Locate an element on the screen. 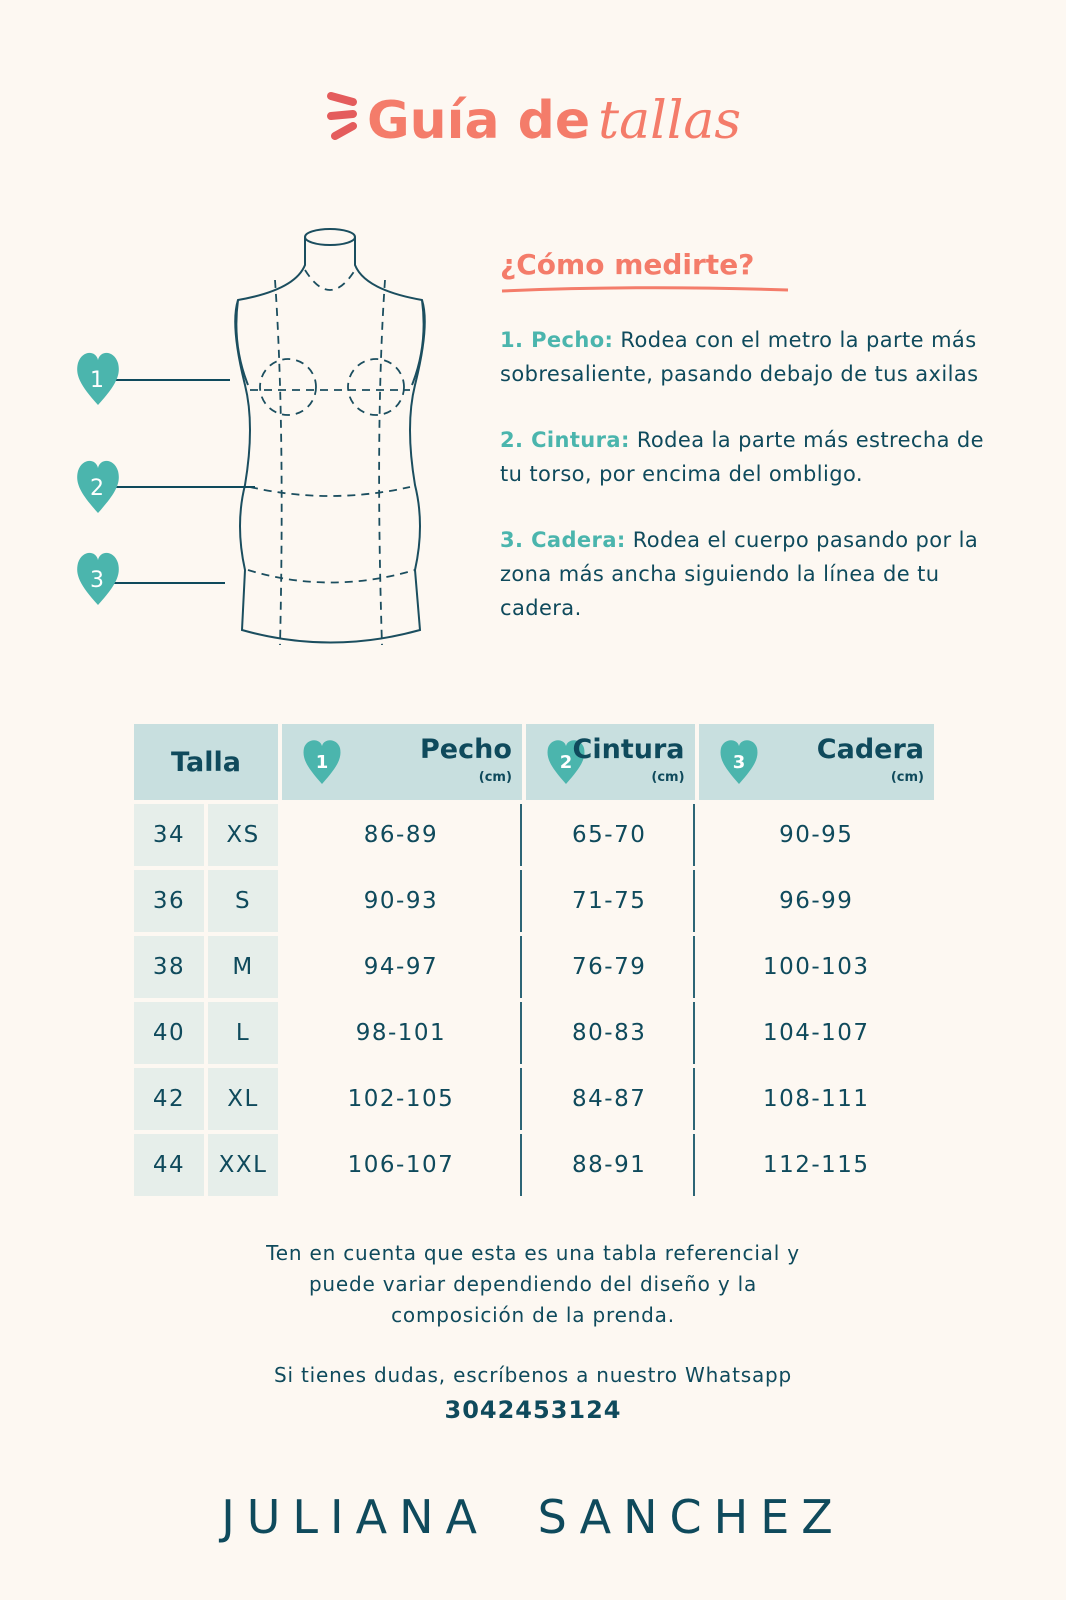 The image size is (1066, 1600). cintura-value: 76-79 is located at coordinates (610, 967).